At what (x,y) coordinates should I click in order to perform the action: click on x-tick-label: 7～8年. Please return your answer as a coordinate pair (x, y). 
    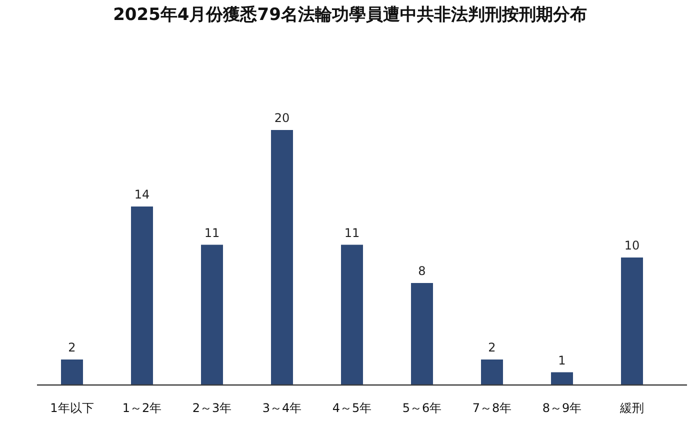
    Looking at the image, I should click on (492, 408).